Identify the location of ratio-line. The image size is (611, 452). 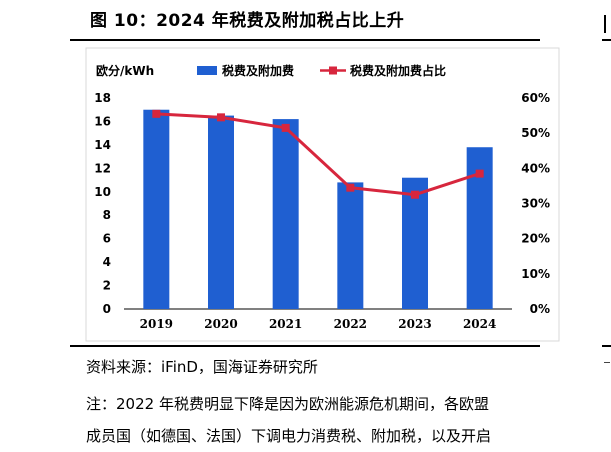
(318, 154).